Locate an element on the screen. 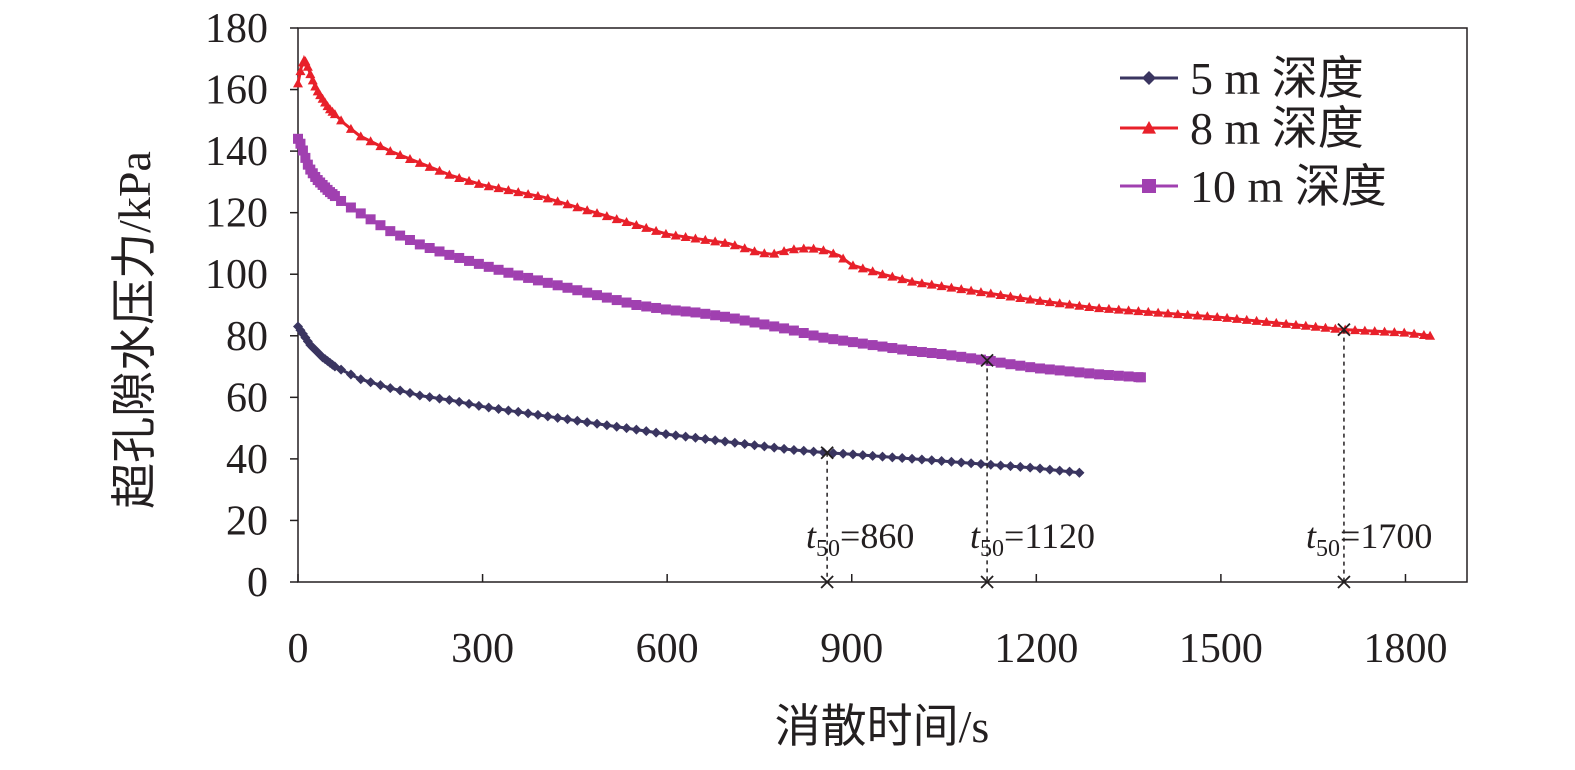  y-tick-label: 40 is located at coordinates (247, 460).